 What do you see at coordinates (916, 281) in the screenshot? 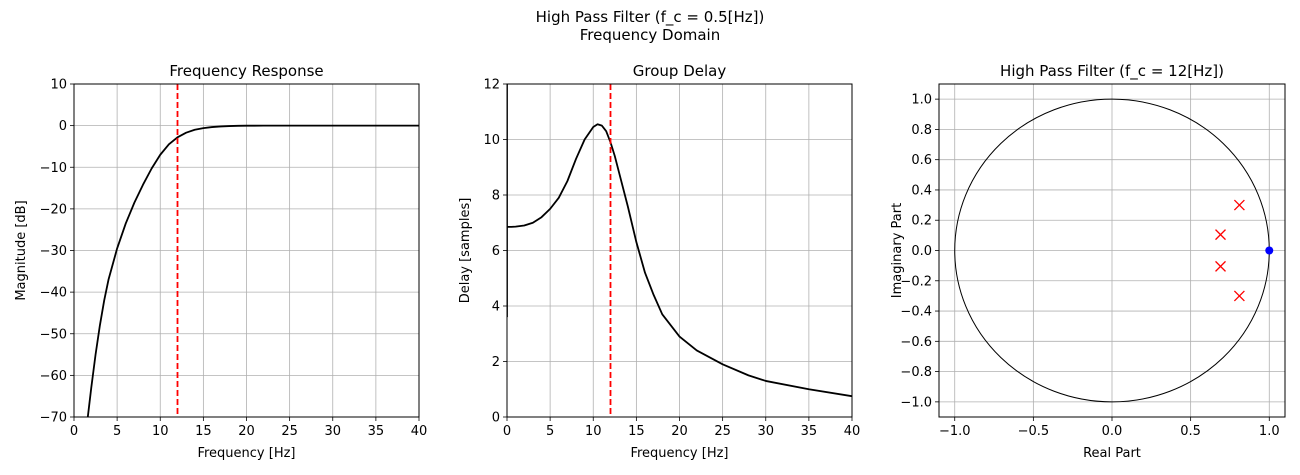
I see `y-tick-label: −0.2` at bounding box center [916, 281].